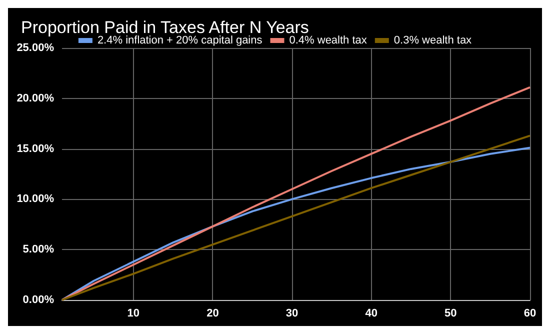 The image size is (550, 334). What do you see at coordinates (35, 148) in the screenshot?
I see `y-tick-label: 15.00%` at bounding box center [35, 148].